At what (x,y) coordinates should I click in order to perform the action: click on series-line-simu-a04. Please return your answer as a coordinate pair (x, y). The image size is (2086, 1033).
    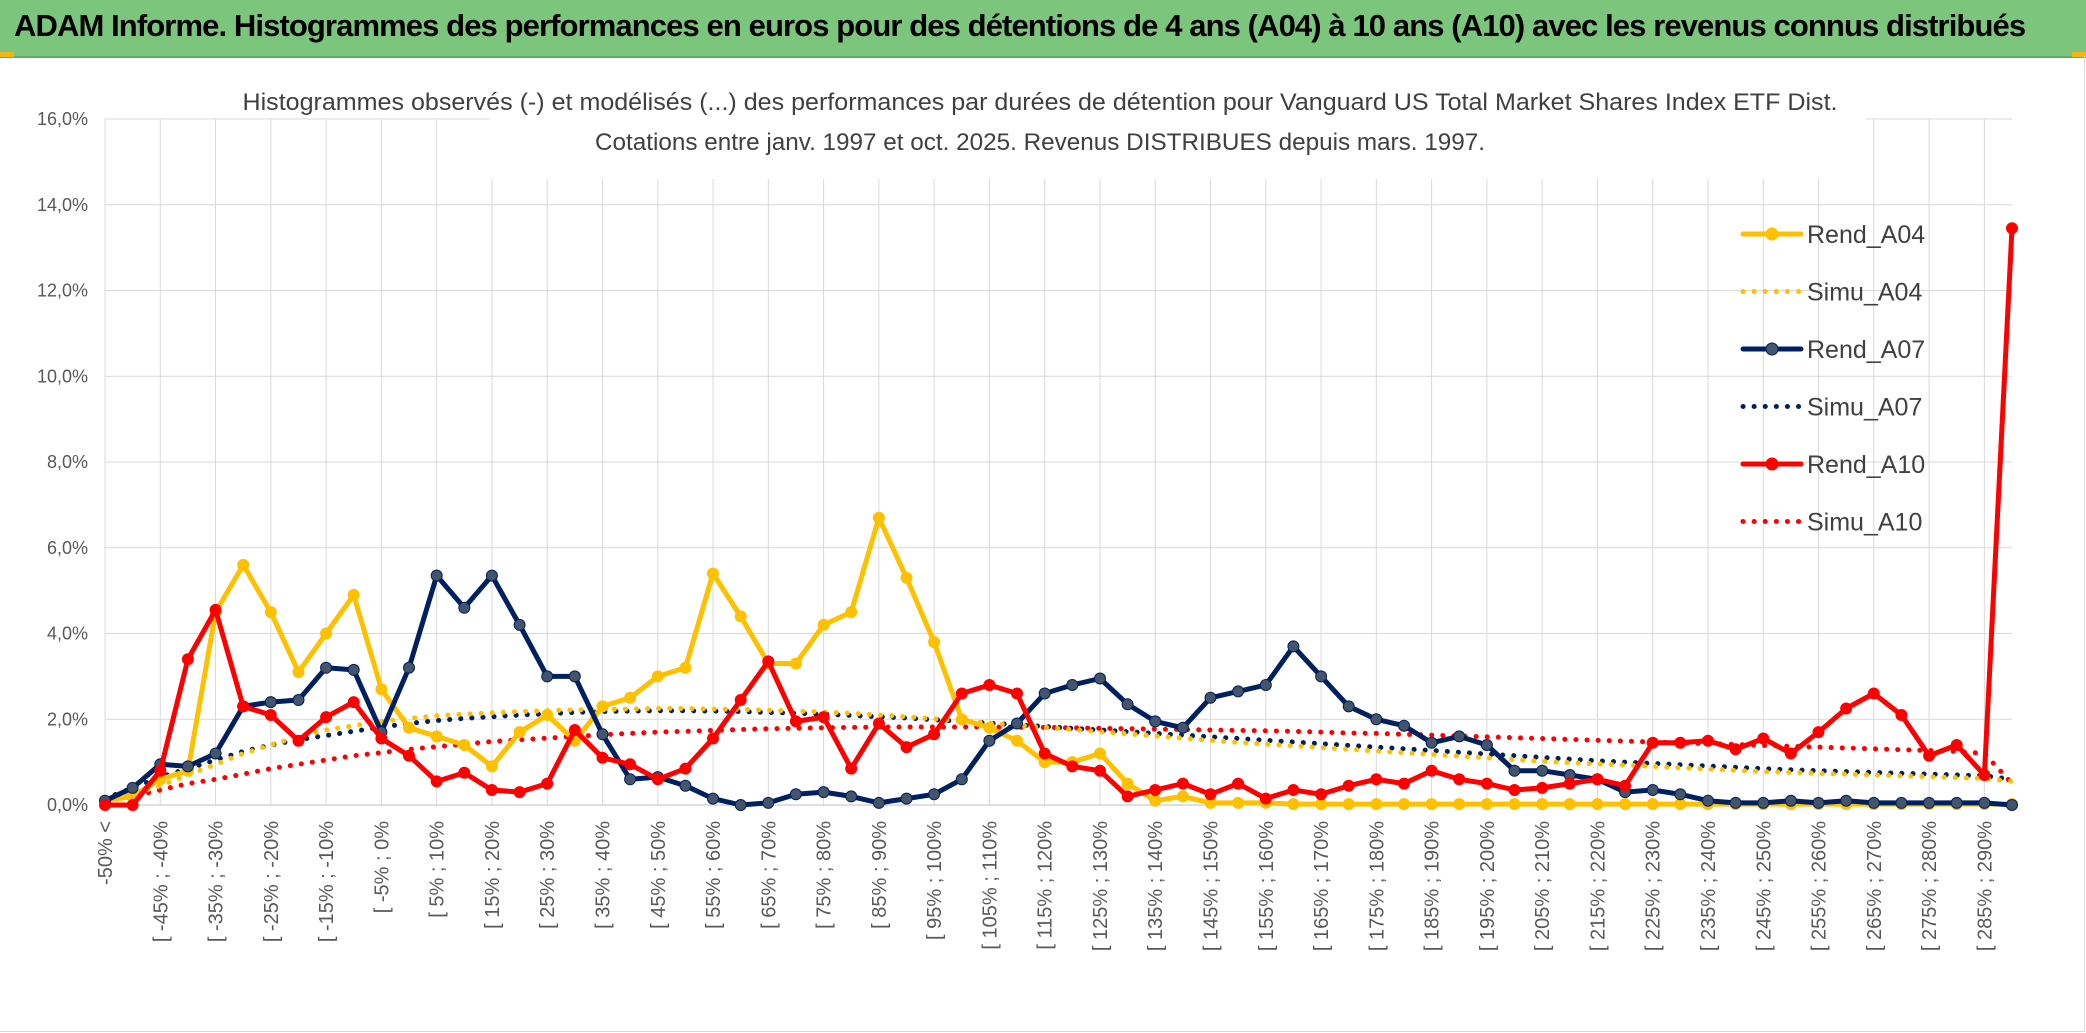
    Looking at the image, I should click on (1058, 755).